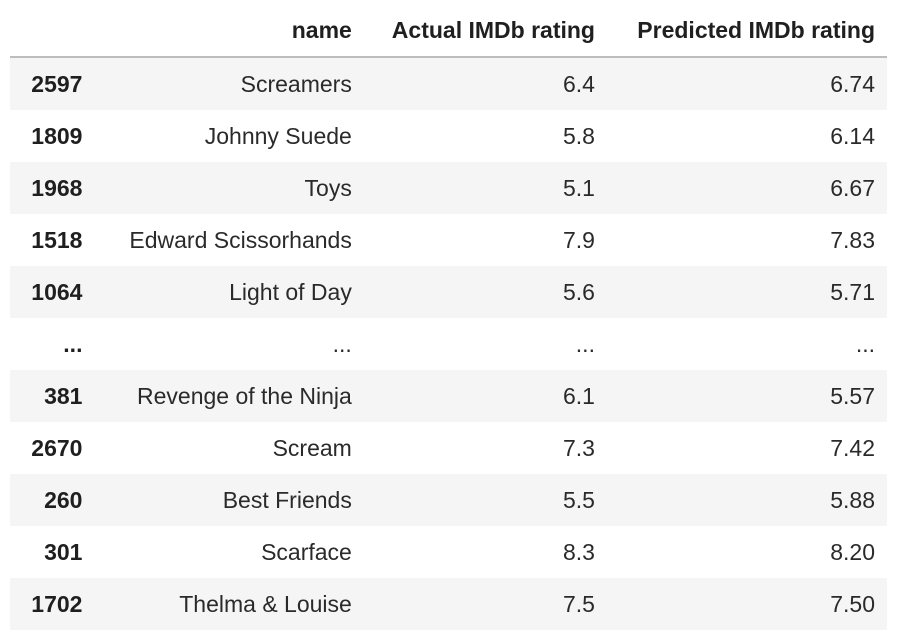 The width and height of the screenshot is (912, 644). I want to click on predicted-rating-cell: 5.57, so click(852, 395).